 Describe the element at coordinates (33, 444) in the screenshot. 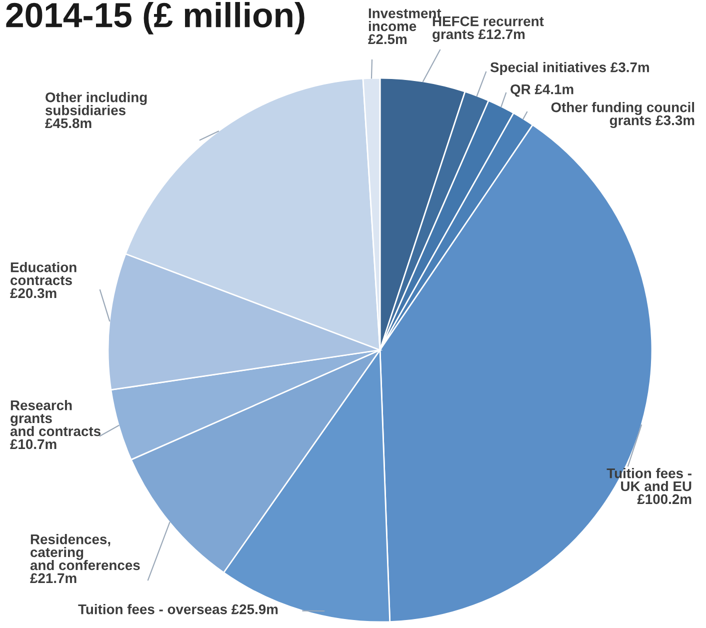

I see `data-label: £10.7m` at that location.